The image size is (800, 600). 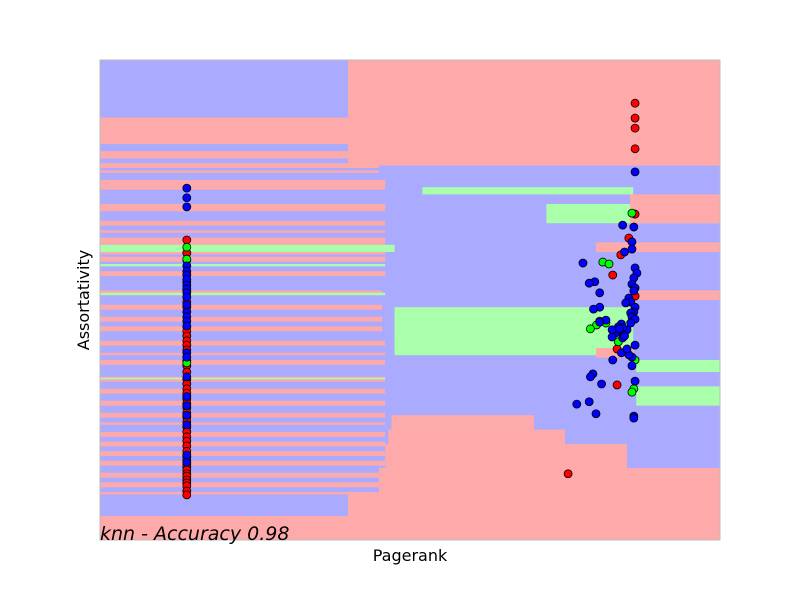 What do you see at coordinates (194, 534) in the screenshot?
I see `accuracy-annotation: knn - Accuracy 0.98` at bounding box center [194, 534].